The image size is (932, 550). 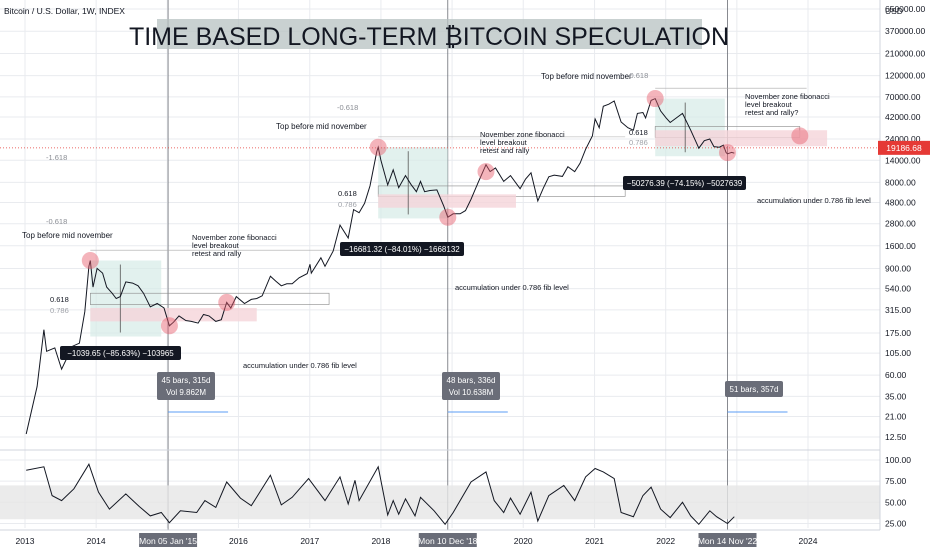 I want to click on x-tick-label: 2024, so click(x=808, y=541).